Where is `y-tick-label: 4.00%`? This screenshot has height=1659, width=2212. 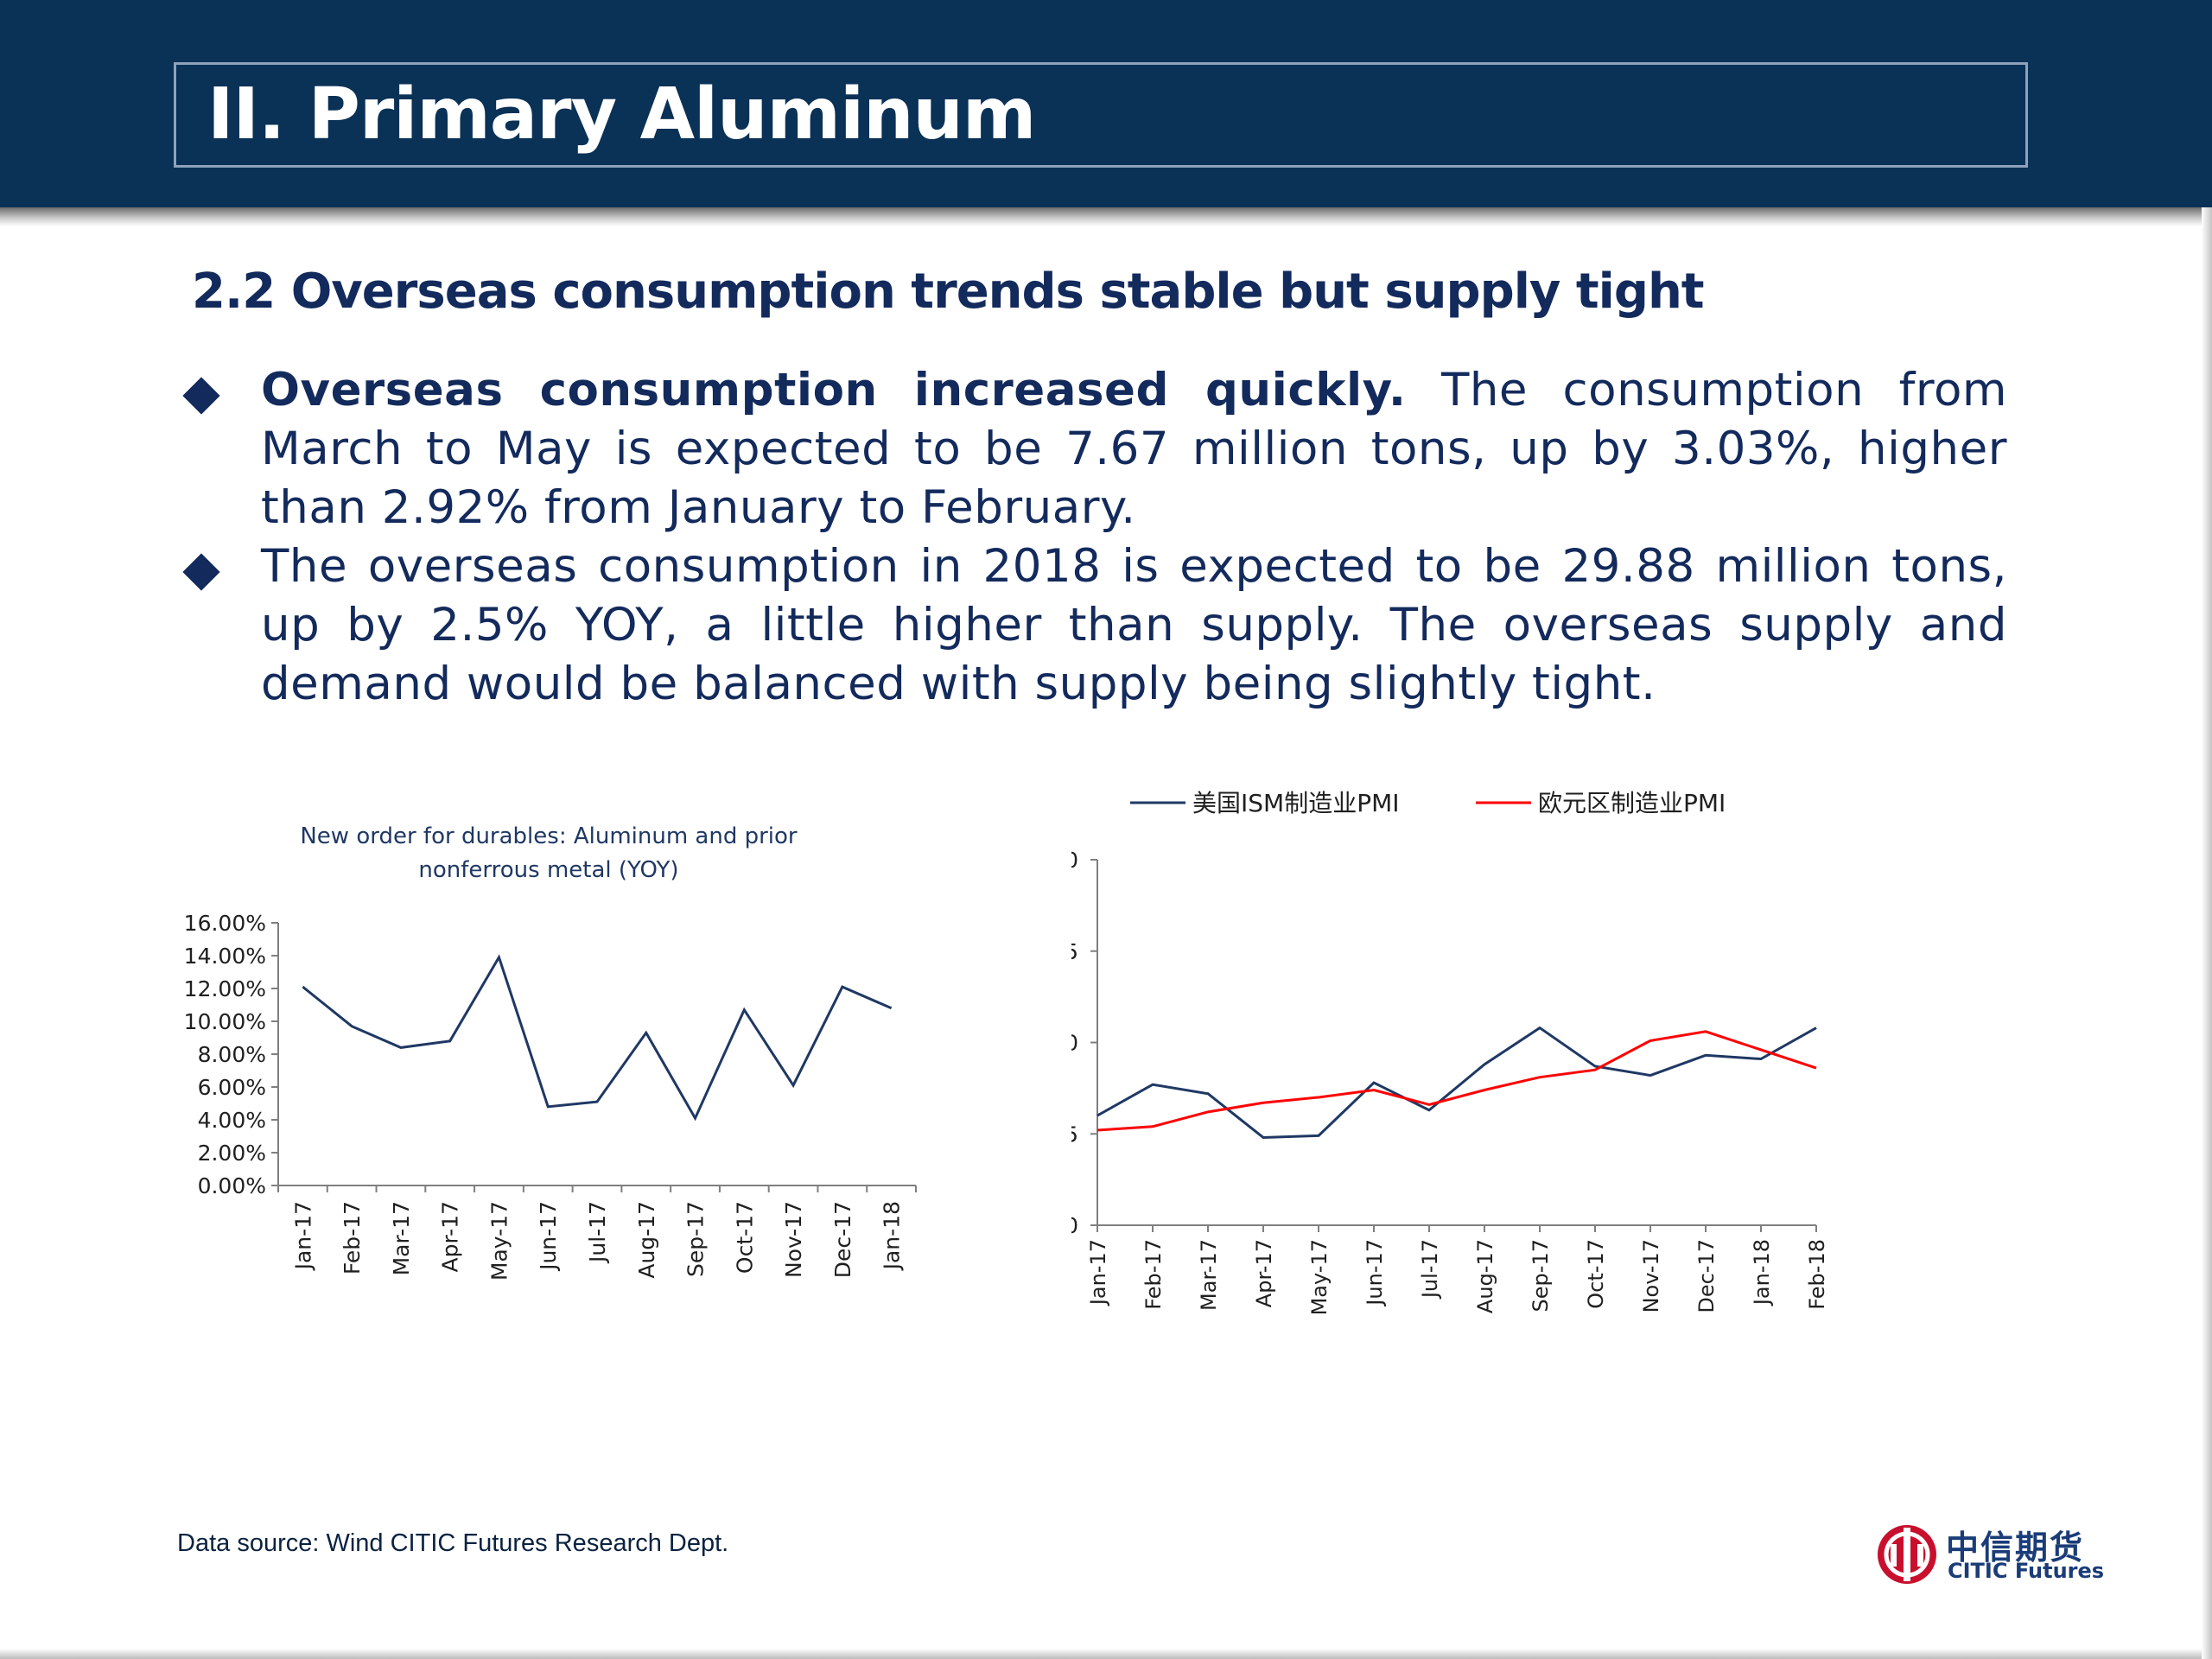 y-tick-label: 4.00% is located at coordinates (232, 1120).